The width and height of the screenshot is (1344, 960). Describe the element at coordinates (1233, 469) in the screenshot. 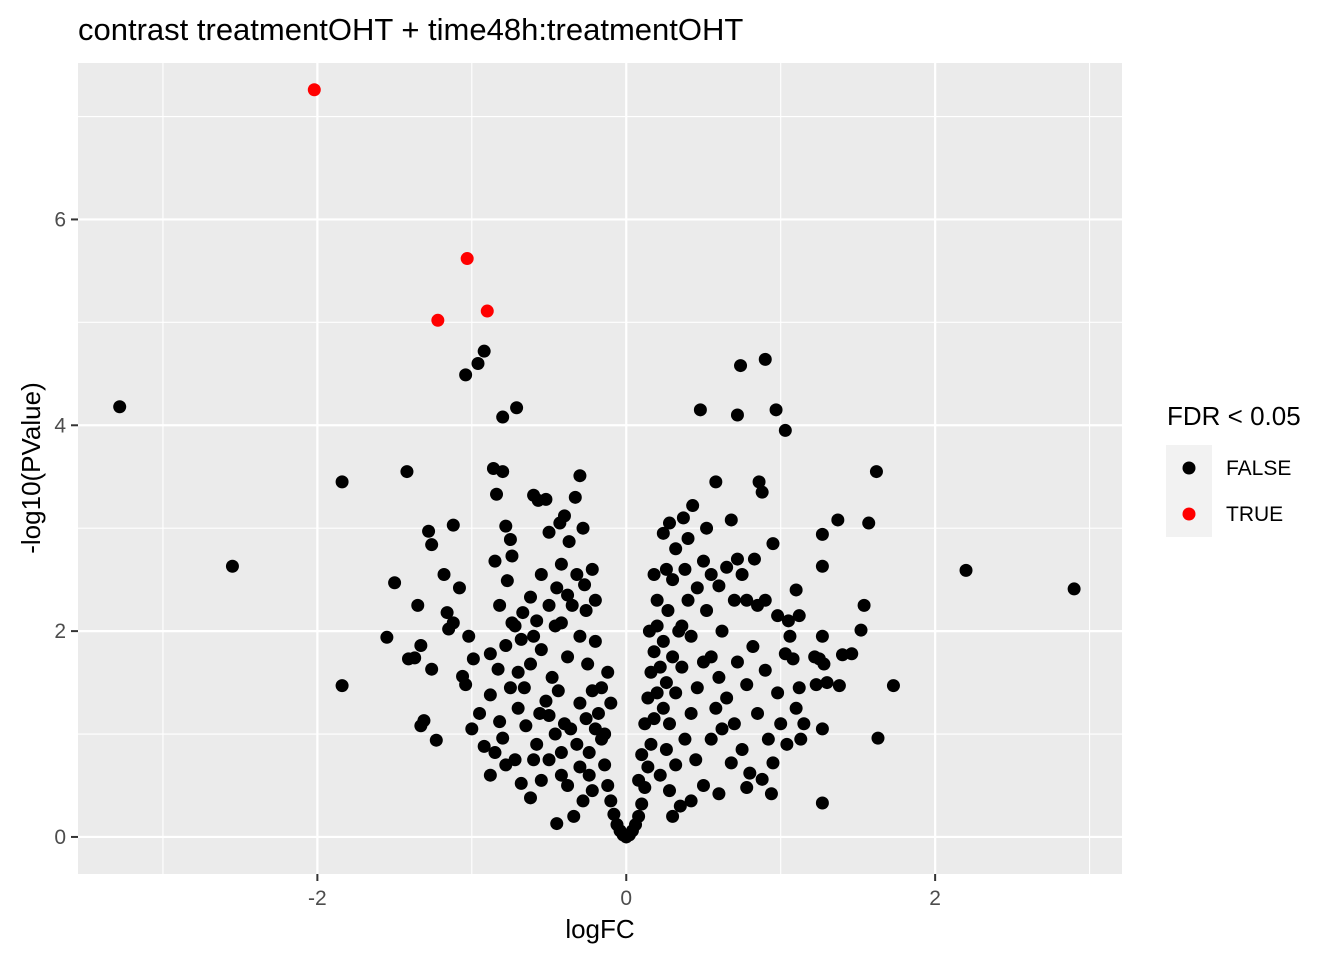

I see `legend: FDR < 0.05 FALSE TRUE` at that location.